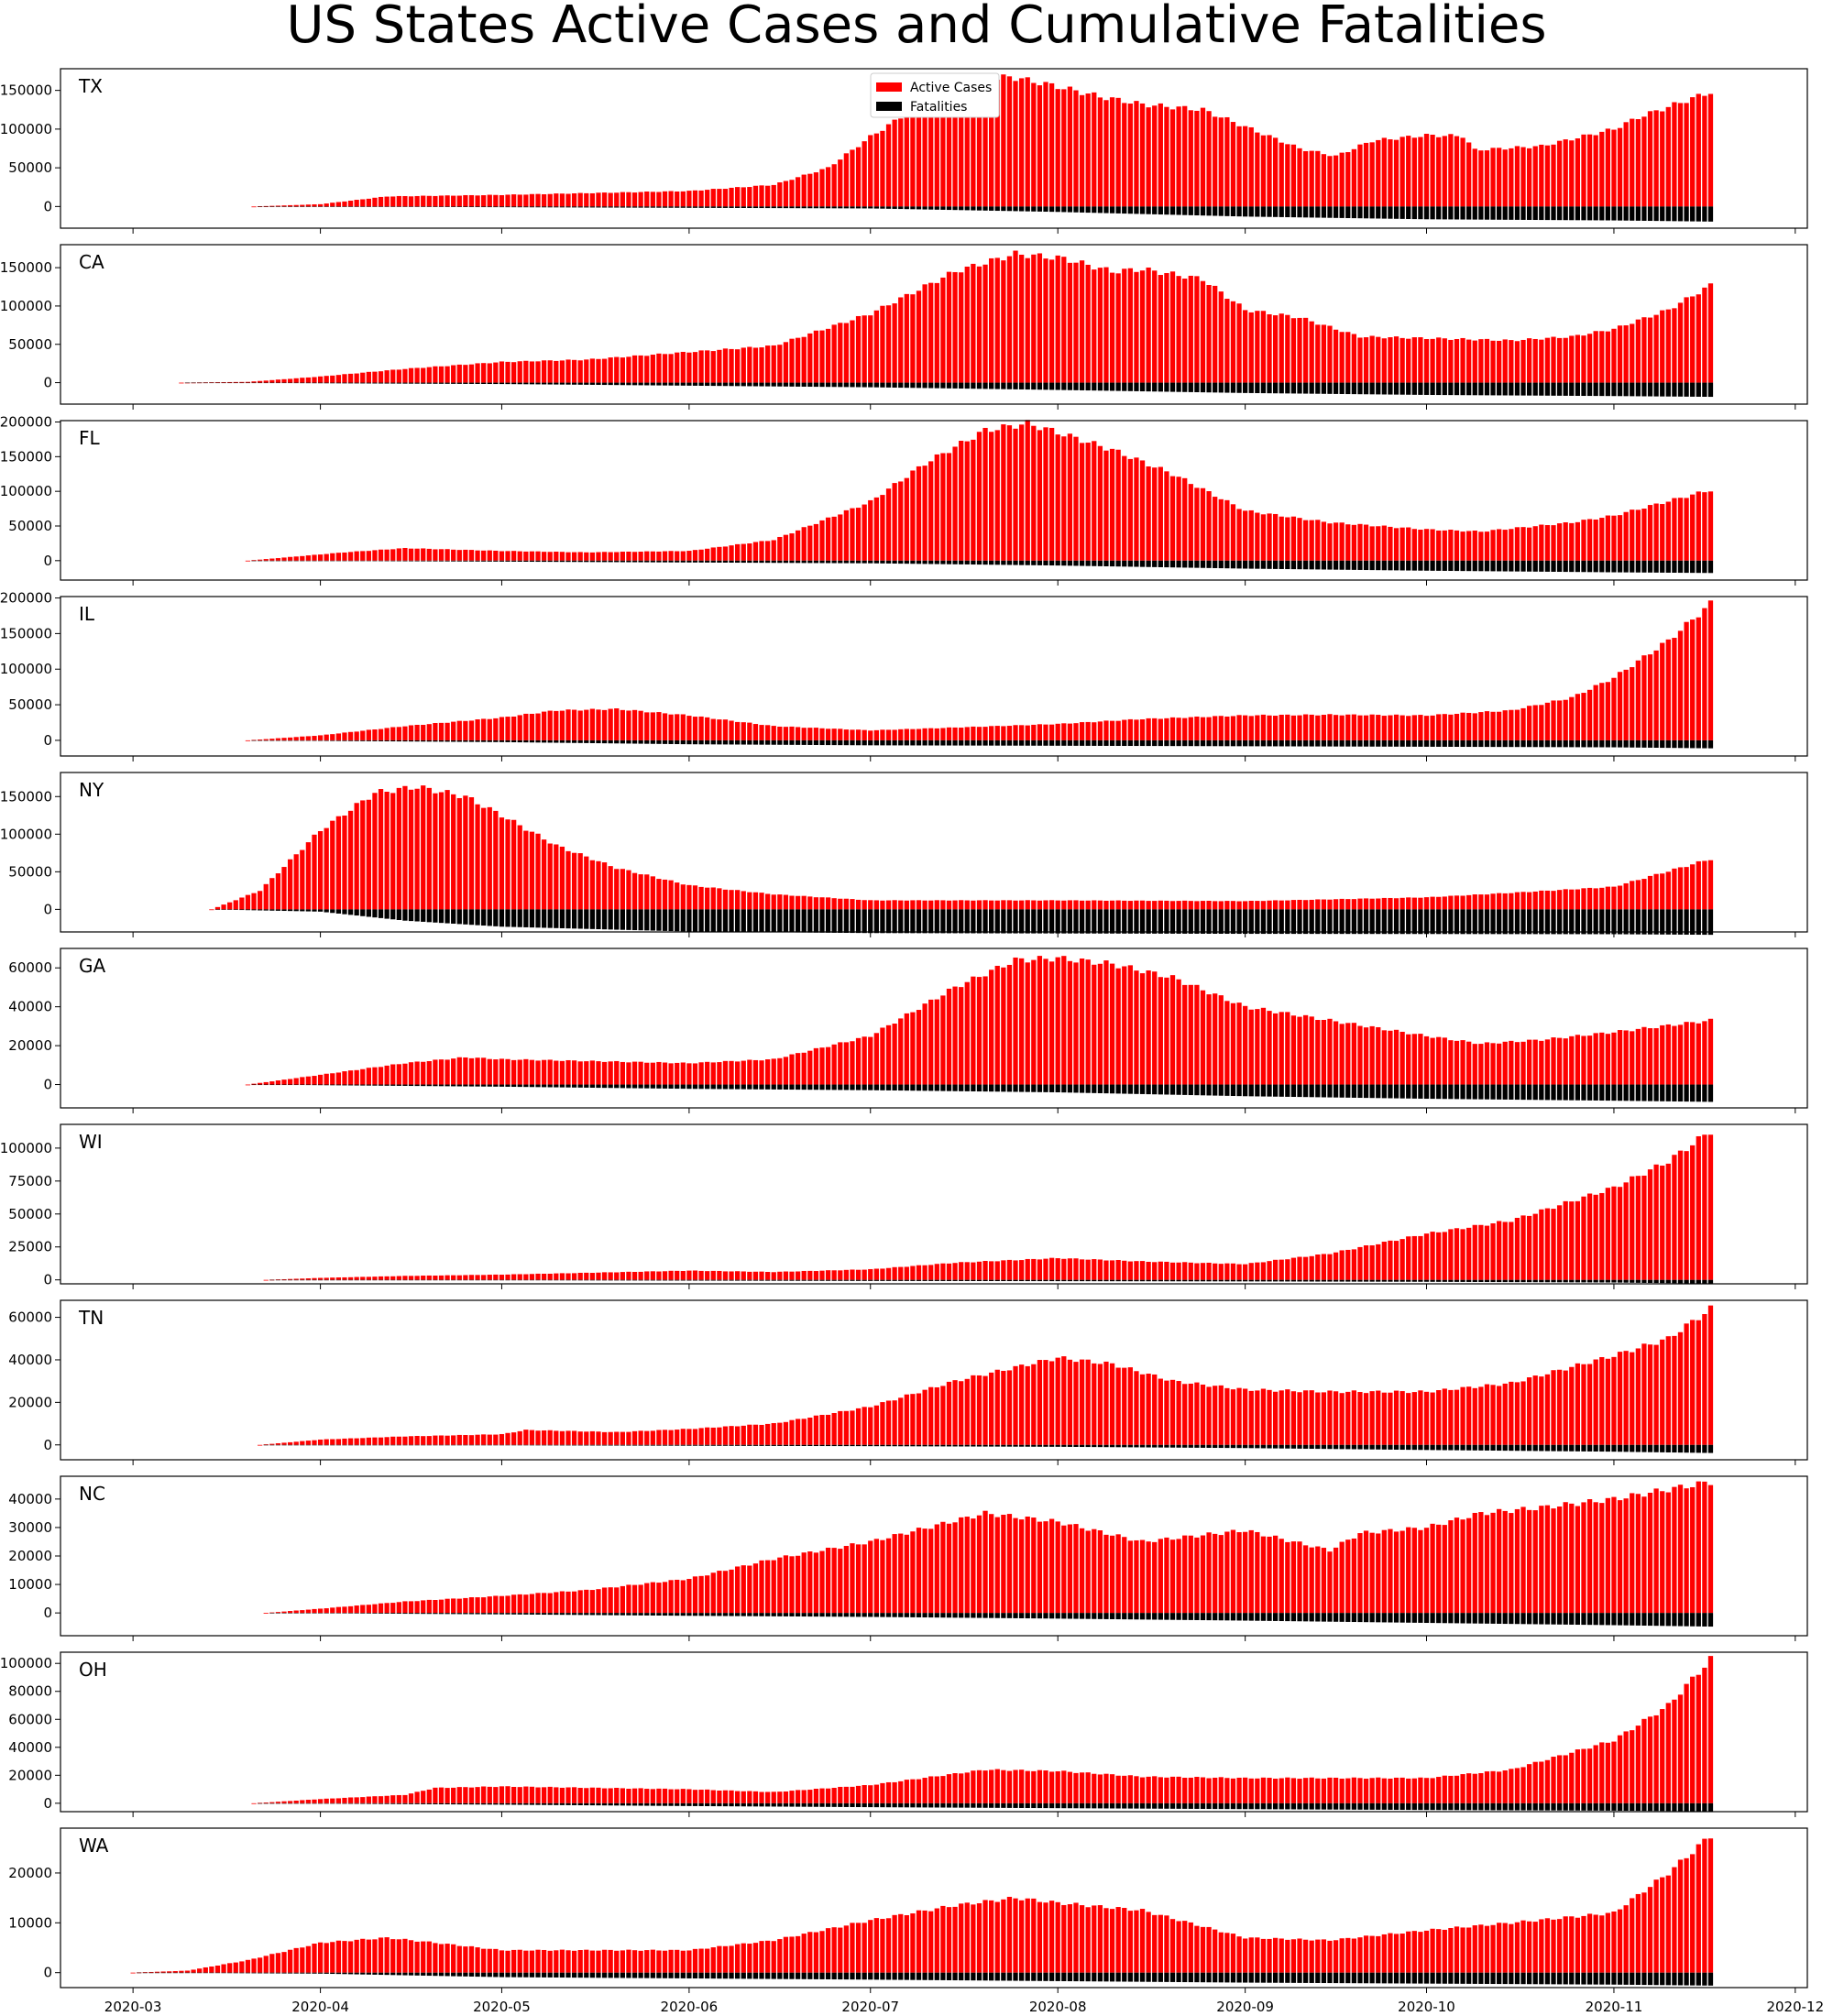 The height and width of the screenshot is (2016, 1833). I want to click on bars-ga, so click(979, 1029).